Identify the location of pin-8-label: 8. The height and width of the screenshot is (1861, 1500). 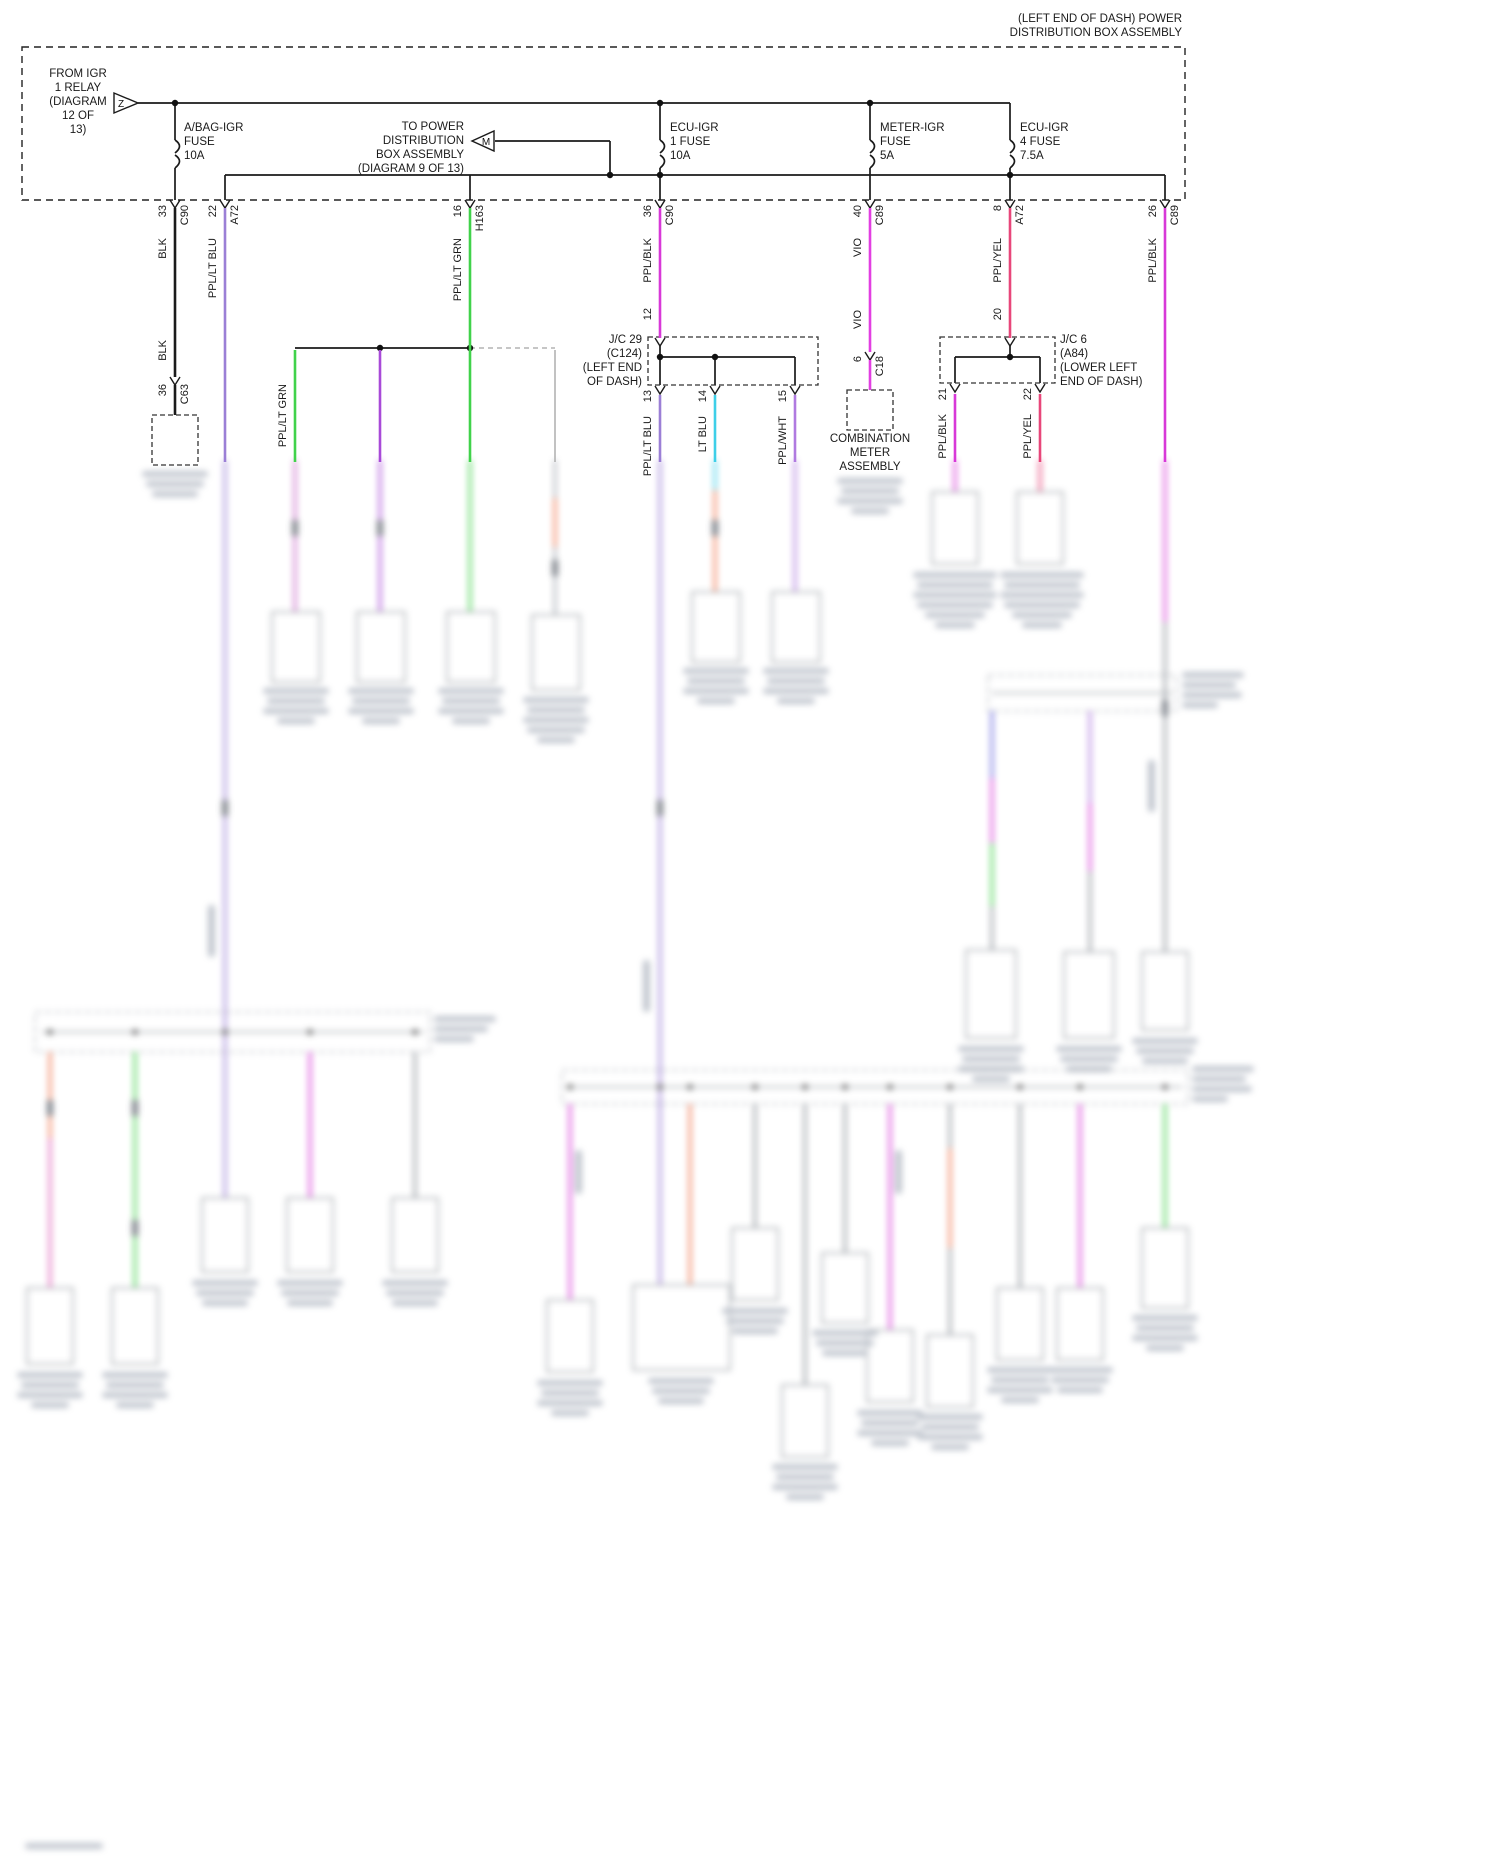
(998, 208).